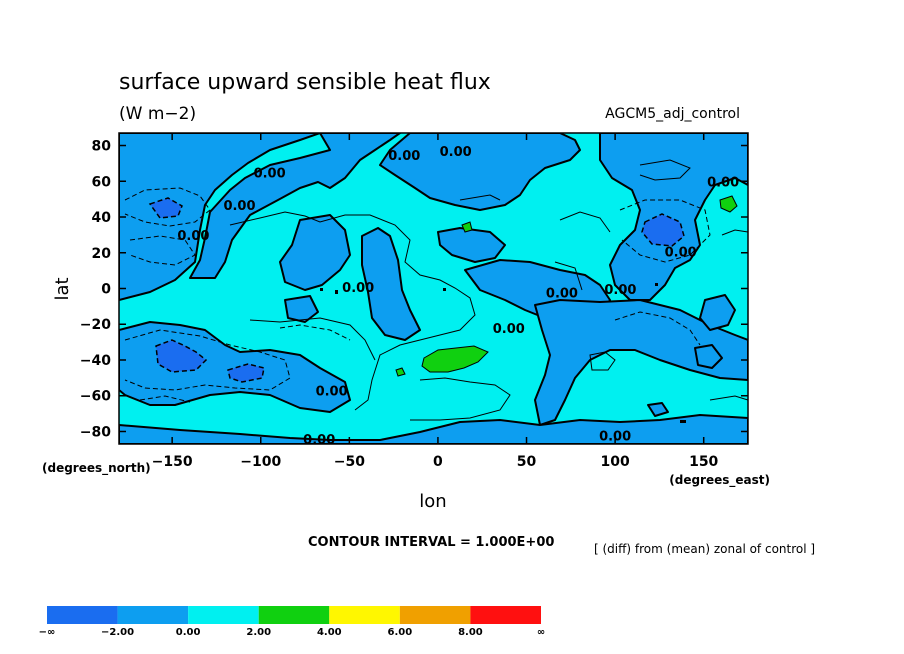 The width and height of the screenshot is (904, 654). Describe the element at coordinates (541, 632) in the screenshot. I see `colorbar-label: ∞` at that location.